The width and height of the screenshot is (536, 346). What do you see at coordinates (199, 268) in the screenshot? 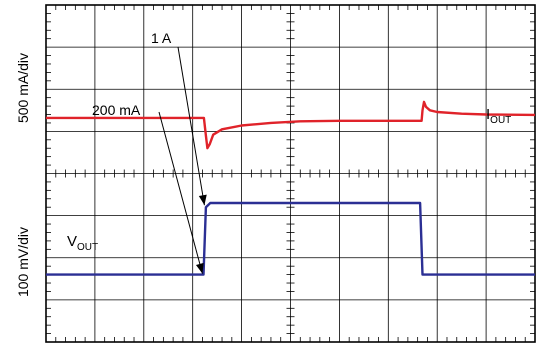
I see `arrow-200ma-head` at bounding box center [199, 268].